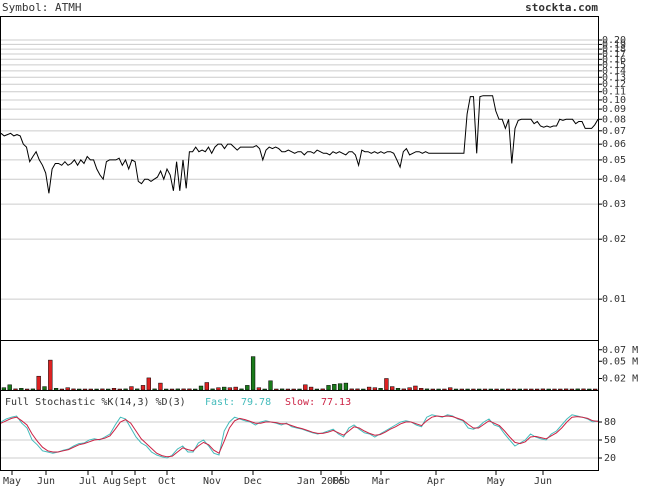  What do you see at coordinates (614, 44) in the screenshot?
I see `price-tick-label: 0.19` at bounding box center [614, 44].